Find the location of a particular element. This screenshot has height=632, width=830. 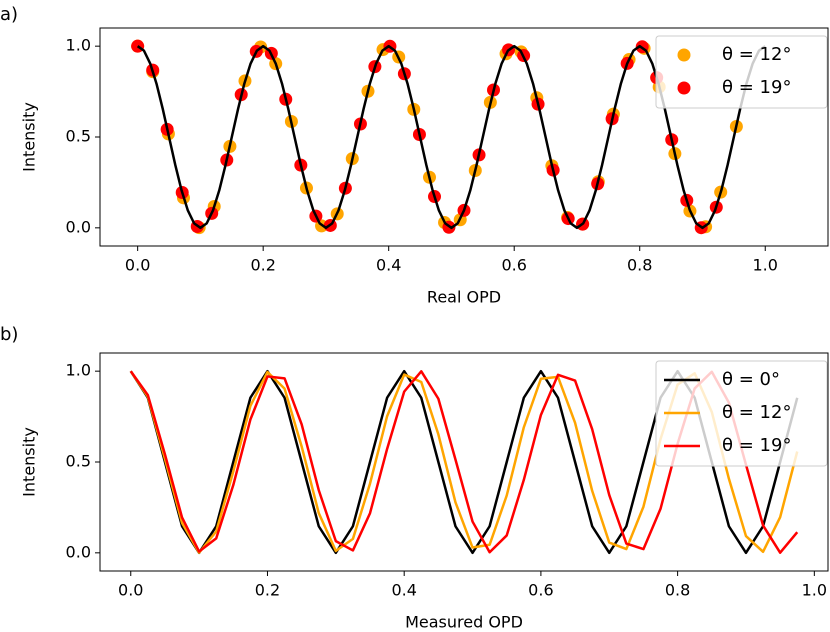

x-axis-label: Measured OPD is located at coordinates (464, 622).